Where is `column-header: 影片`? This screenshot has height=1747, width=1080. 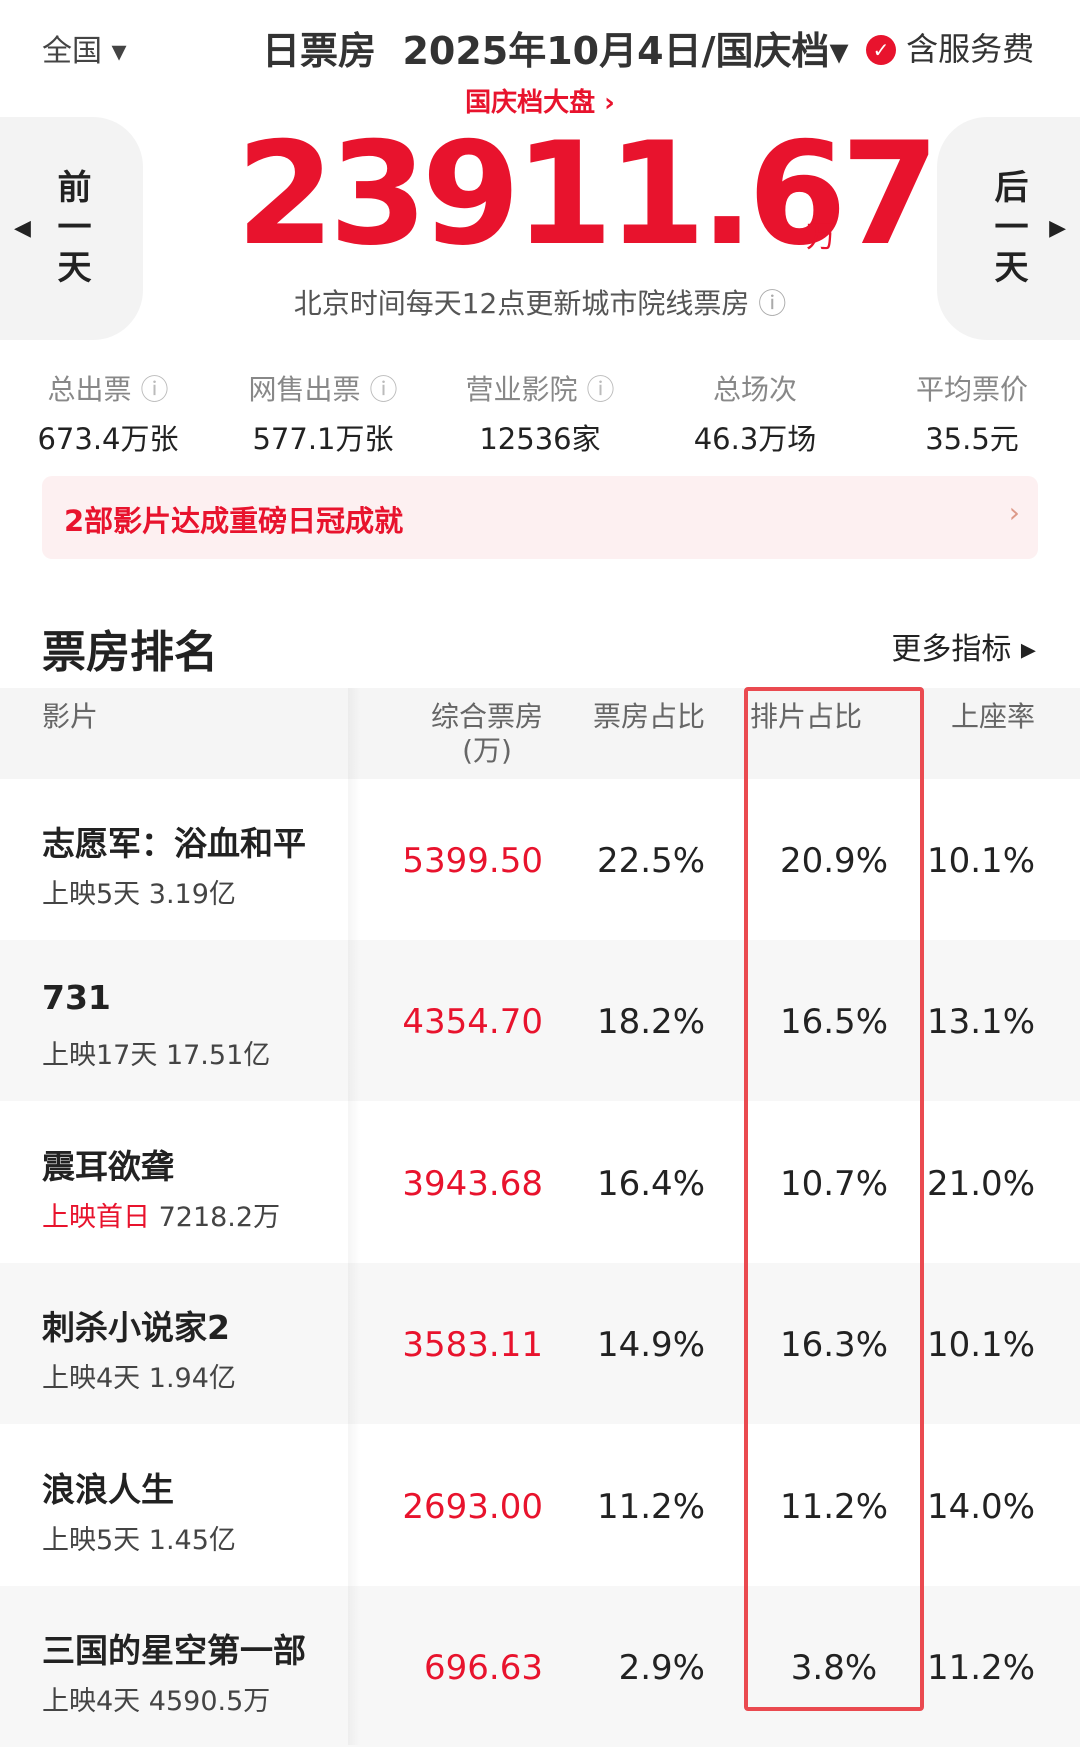
column-header: 影片 is located at coordinates (70, 717).